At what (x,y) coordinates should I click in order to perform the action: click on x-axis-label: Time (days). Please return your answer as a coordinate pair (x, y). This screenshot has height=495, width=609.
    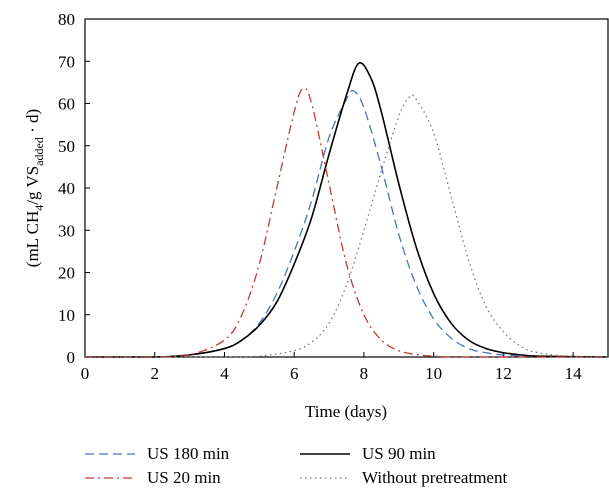
    Looking at the image, I should click on (346, 411).